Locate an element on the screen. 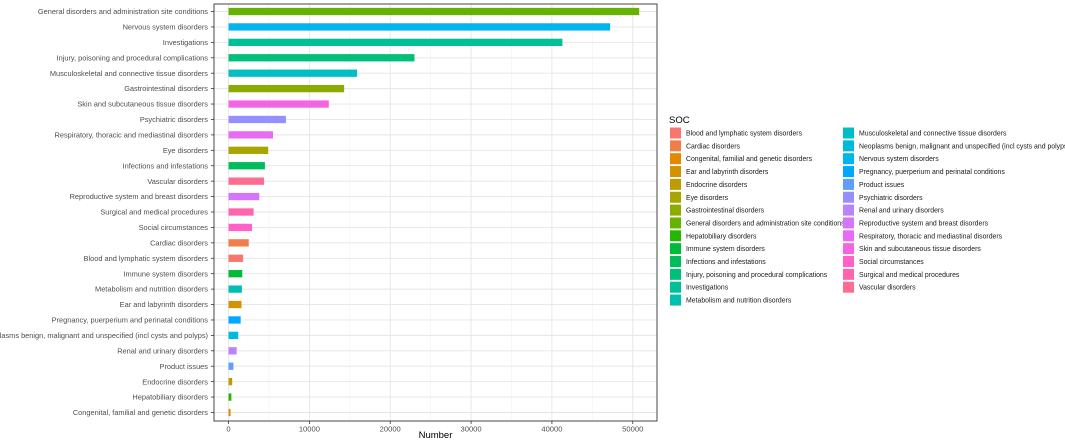  legend-label: Skin and subcutaneous tissue disorders is located at coordinates (920, 249).